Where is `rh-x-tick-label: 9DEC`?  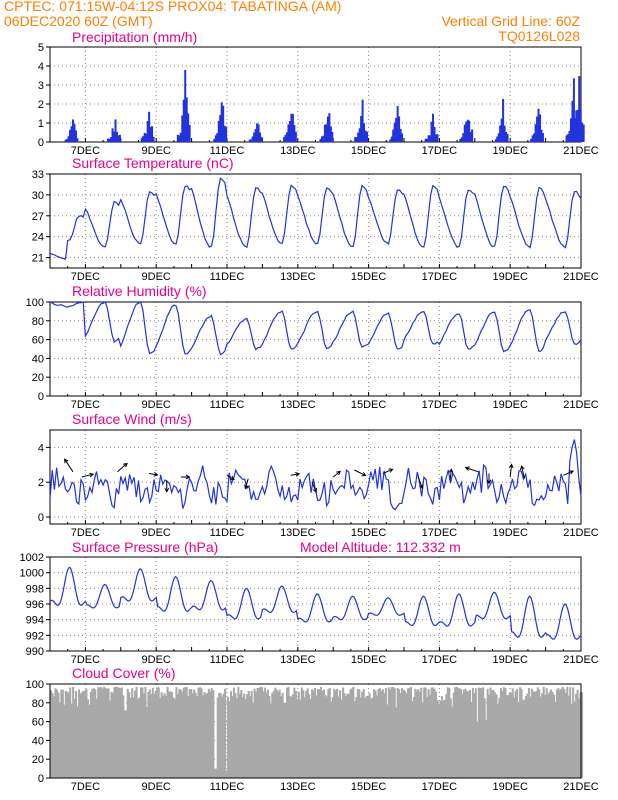
rh-x-tick-label: 9DEC is located at coordinates (156, 405).